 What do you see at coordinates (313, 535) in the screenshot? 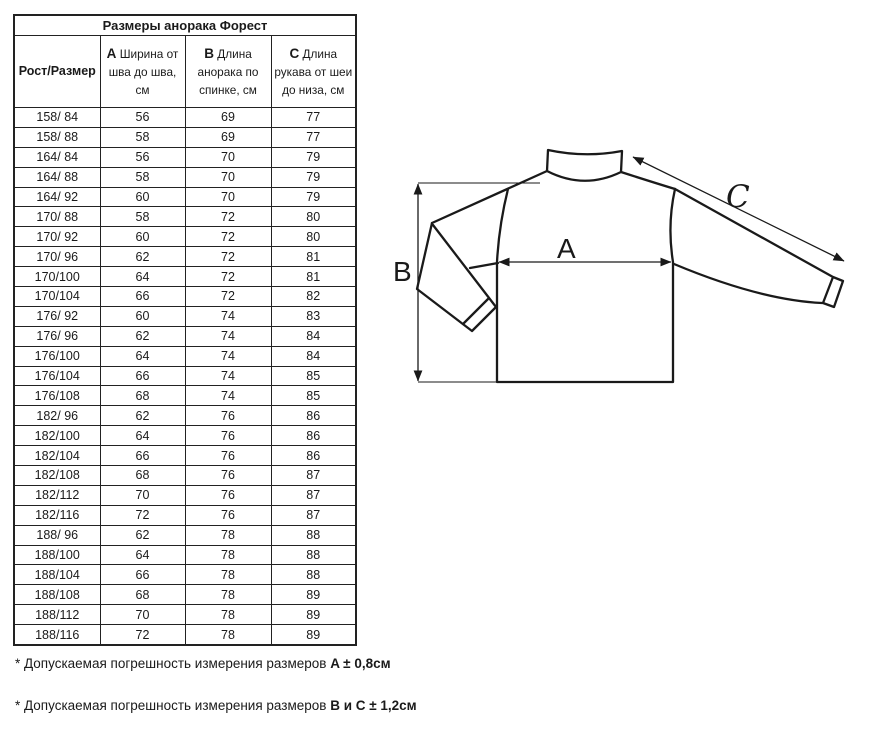
I see `table-cell: 88` at bounding box center [313, 535].